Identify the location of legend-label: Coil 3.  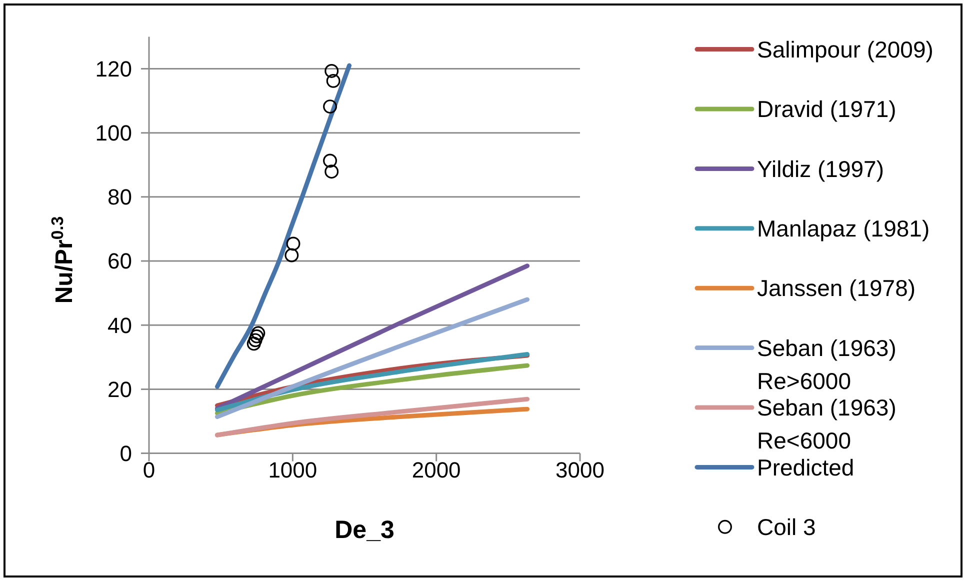
(786, 527).